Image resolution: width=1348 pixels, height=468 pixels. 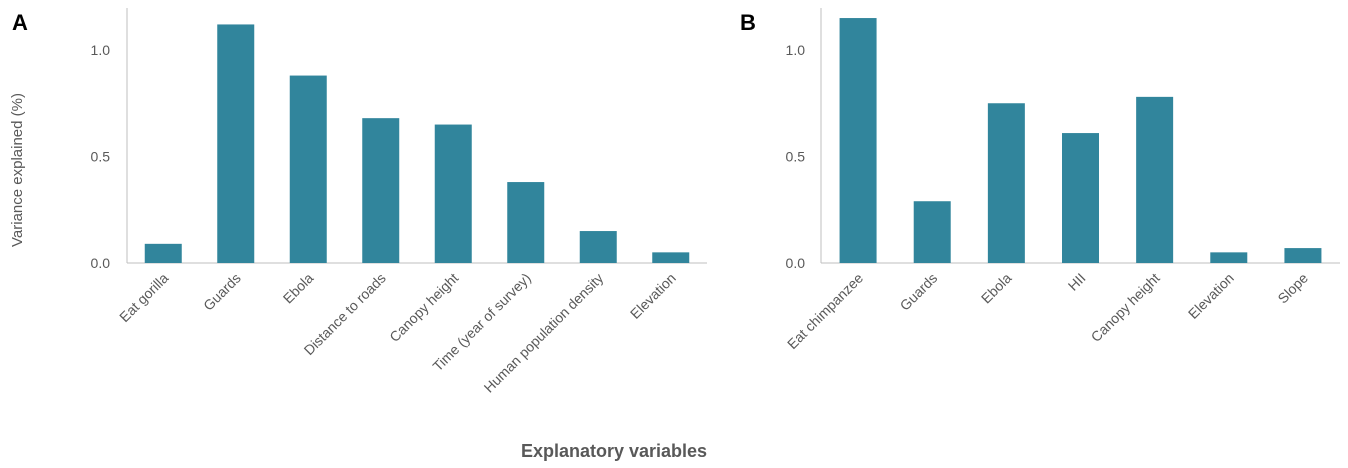 What do you see at coordinates (796, 157) in the screenshot?
I see `panel-b-y-tick-label: 0.5` at bounding box center [796, 157].